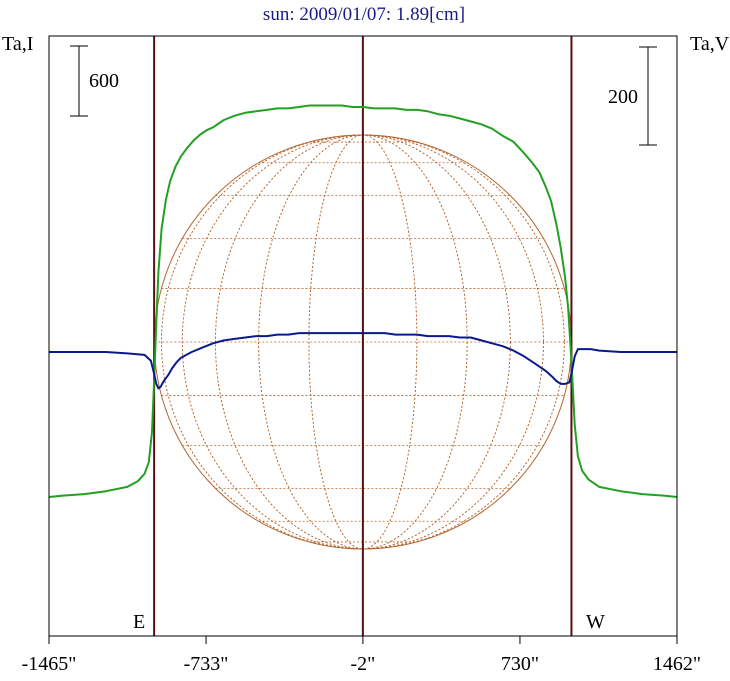  Describe the element at coordinates (104, 81) in the screenshot. I see `left-scale-bar-label: 600` at that location.